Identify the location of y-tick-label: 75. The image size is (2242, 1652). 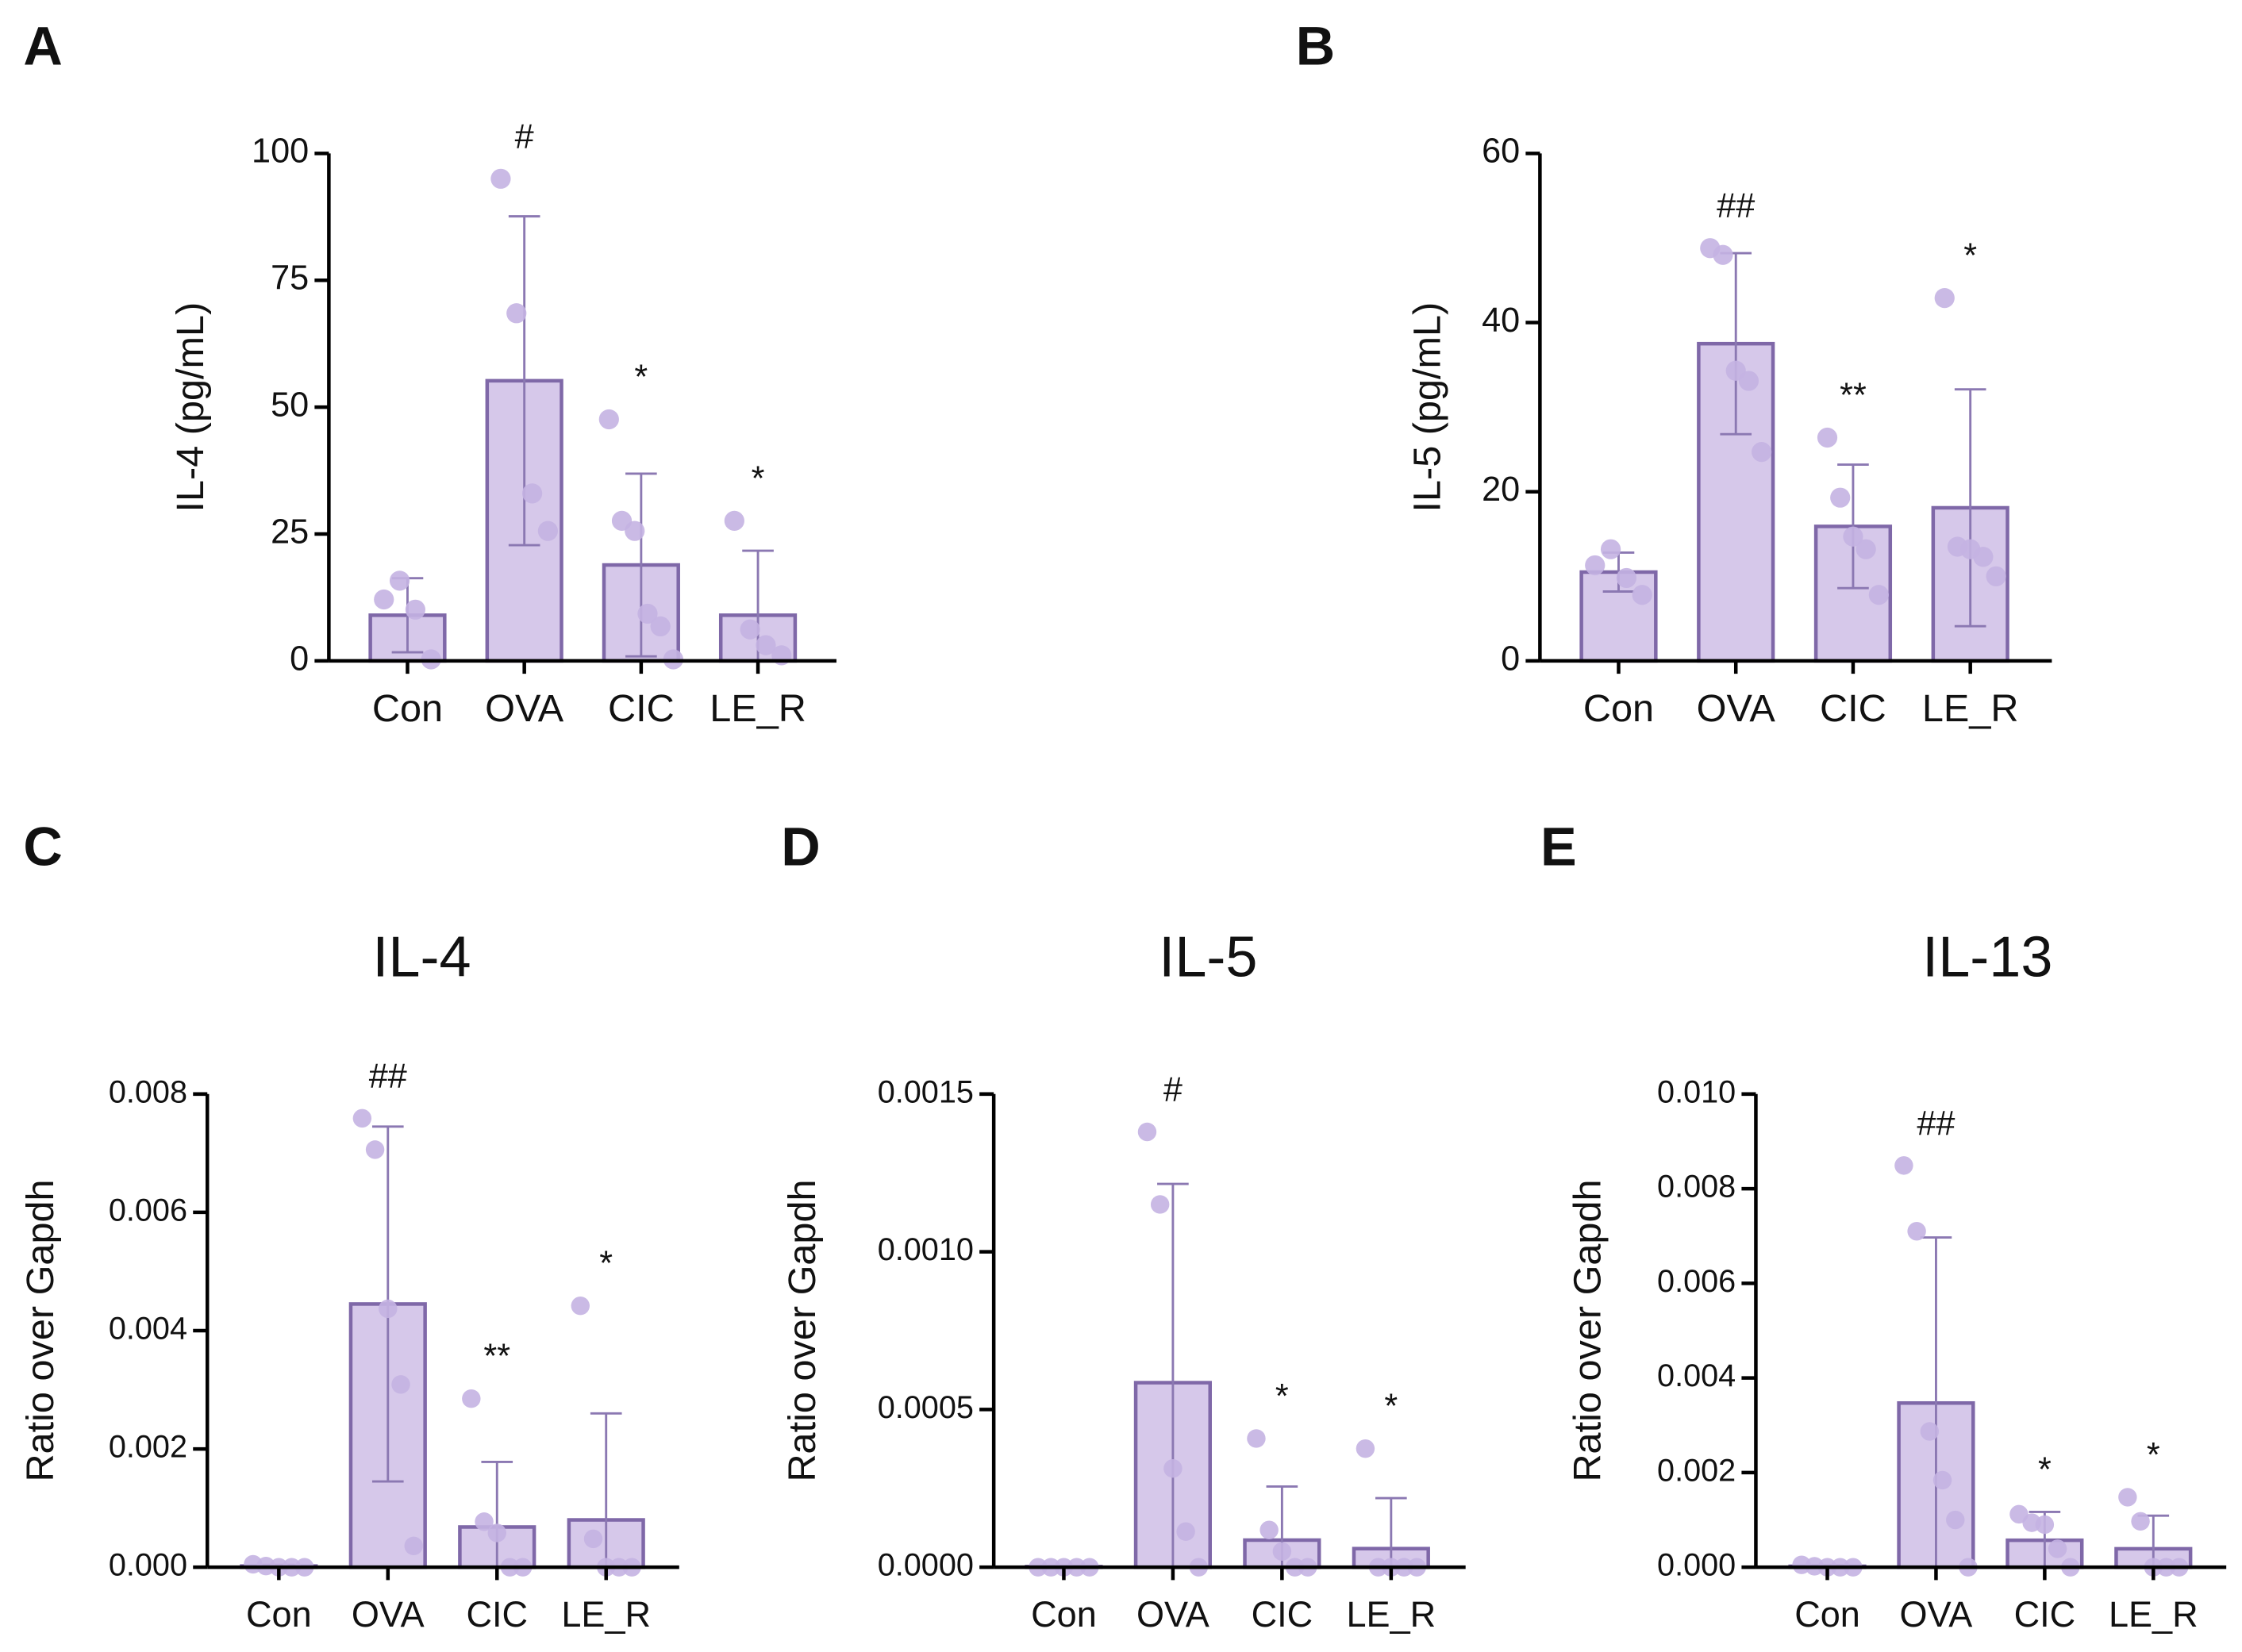
(290, 278).